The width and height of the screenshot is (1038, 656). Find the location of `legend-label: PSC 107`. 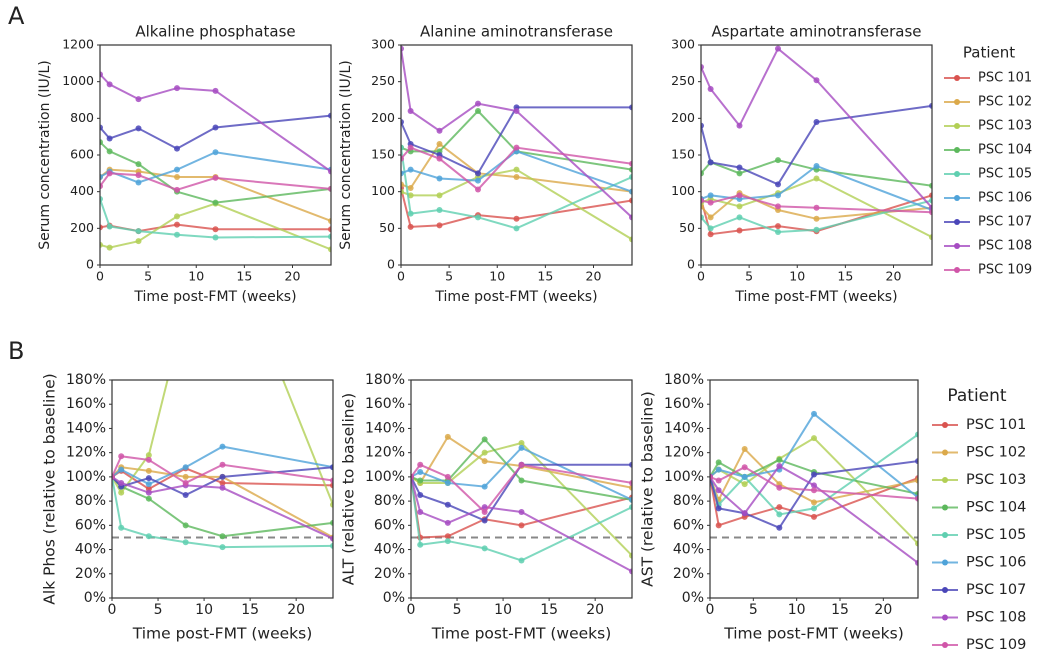

legend-label: PSC 107 is located at coordinates (996, 590).